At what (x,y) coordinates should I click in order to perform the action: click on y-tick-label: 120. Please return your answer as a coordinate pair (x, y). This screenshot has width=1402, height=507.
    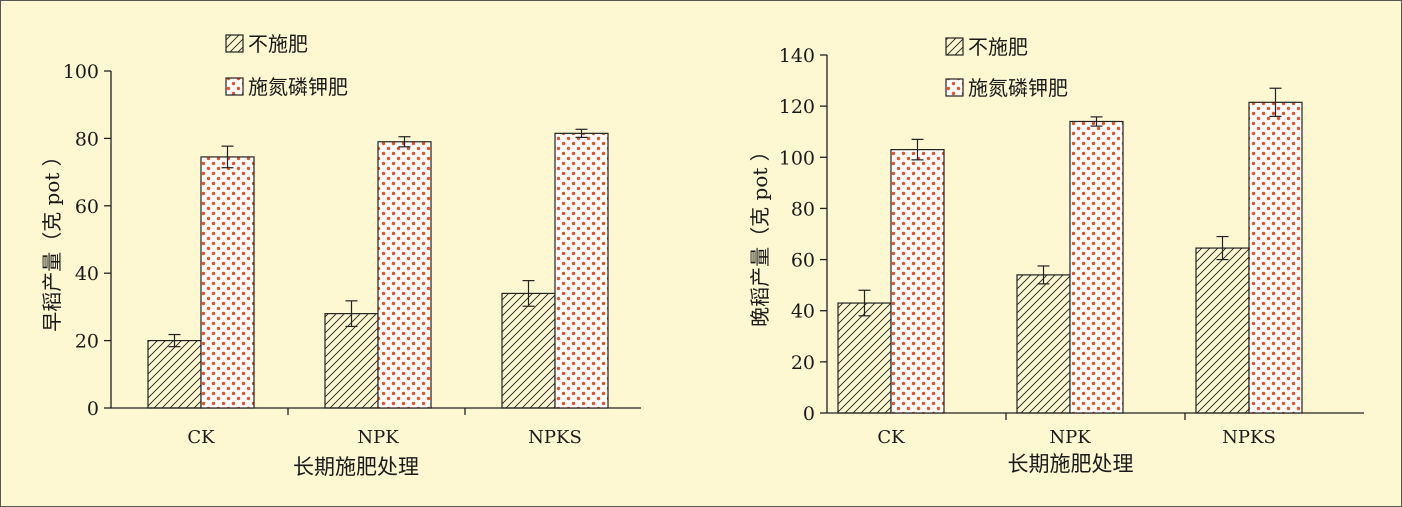
    Looking at the image, I should click on (797, 107).